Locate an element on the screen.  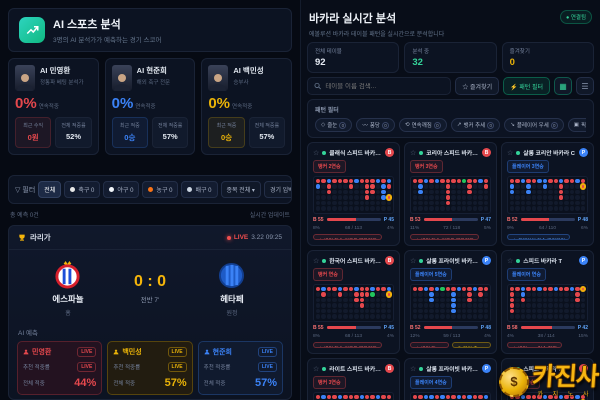
pattern-alert-pill: ★ 뱅커 10+ 연속 감지 is located at coordinates (534, 344).